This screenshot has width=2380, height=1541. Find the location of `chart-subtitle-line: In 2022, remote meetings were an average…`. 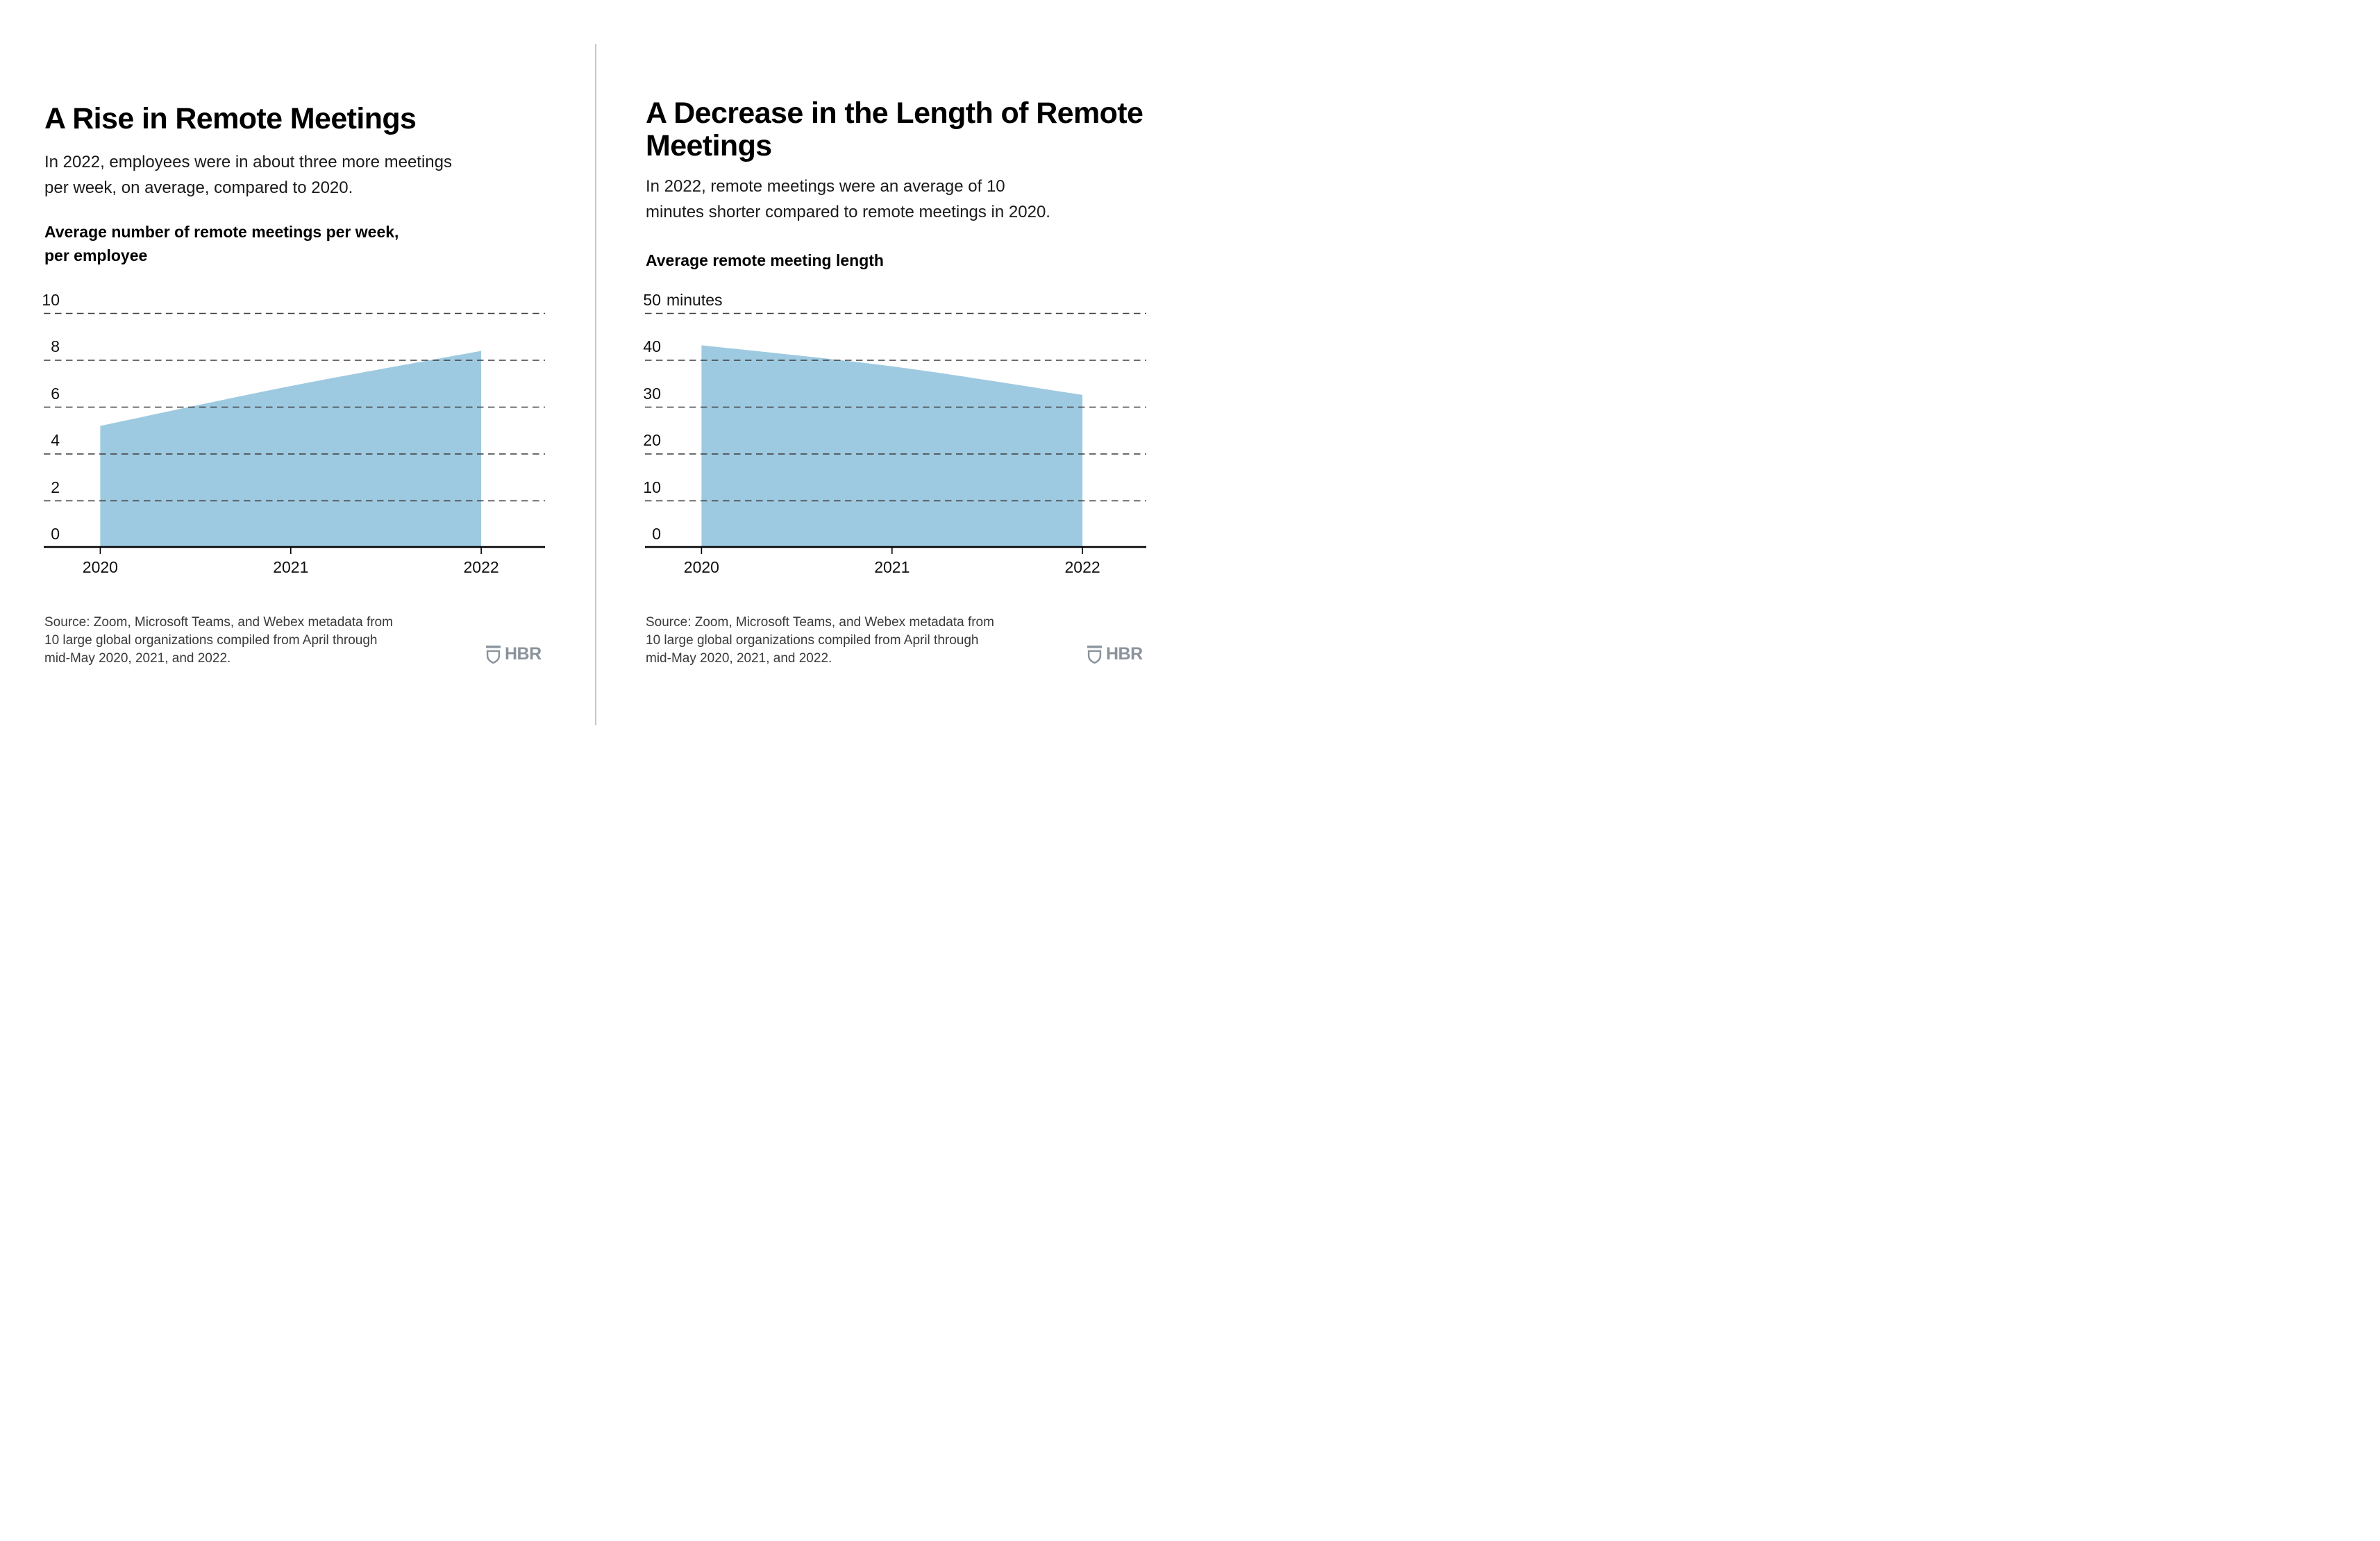

chart-subtitle-line: In 2022, remote meetings were an average… is located at coordinates (825, 186).